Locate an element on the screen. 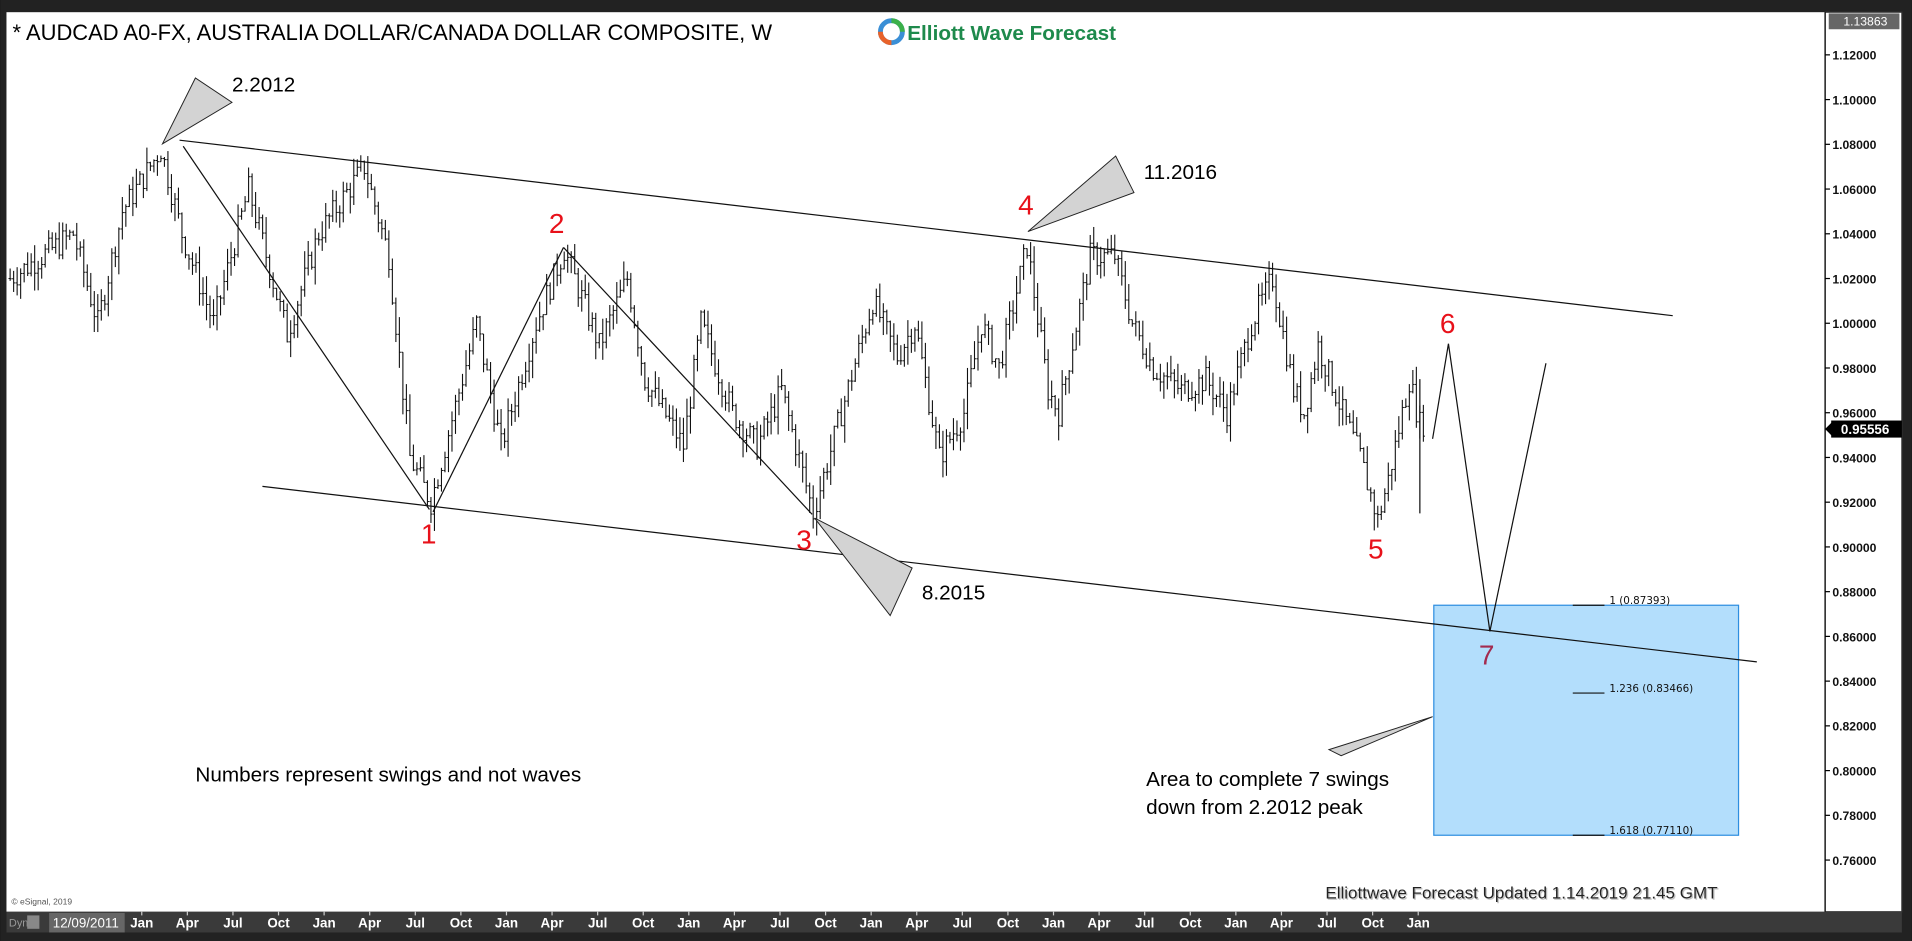 The height and width of the screenshot is (941, 1912). swing-label-6: 6 is located at coordinates (1448, 323).